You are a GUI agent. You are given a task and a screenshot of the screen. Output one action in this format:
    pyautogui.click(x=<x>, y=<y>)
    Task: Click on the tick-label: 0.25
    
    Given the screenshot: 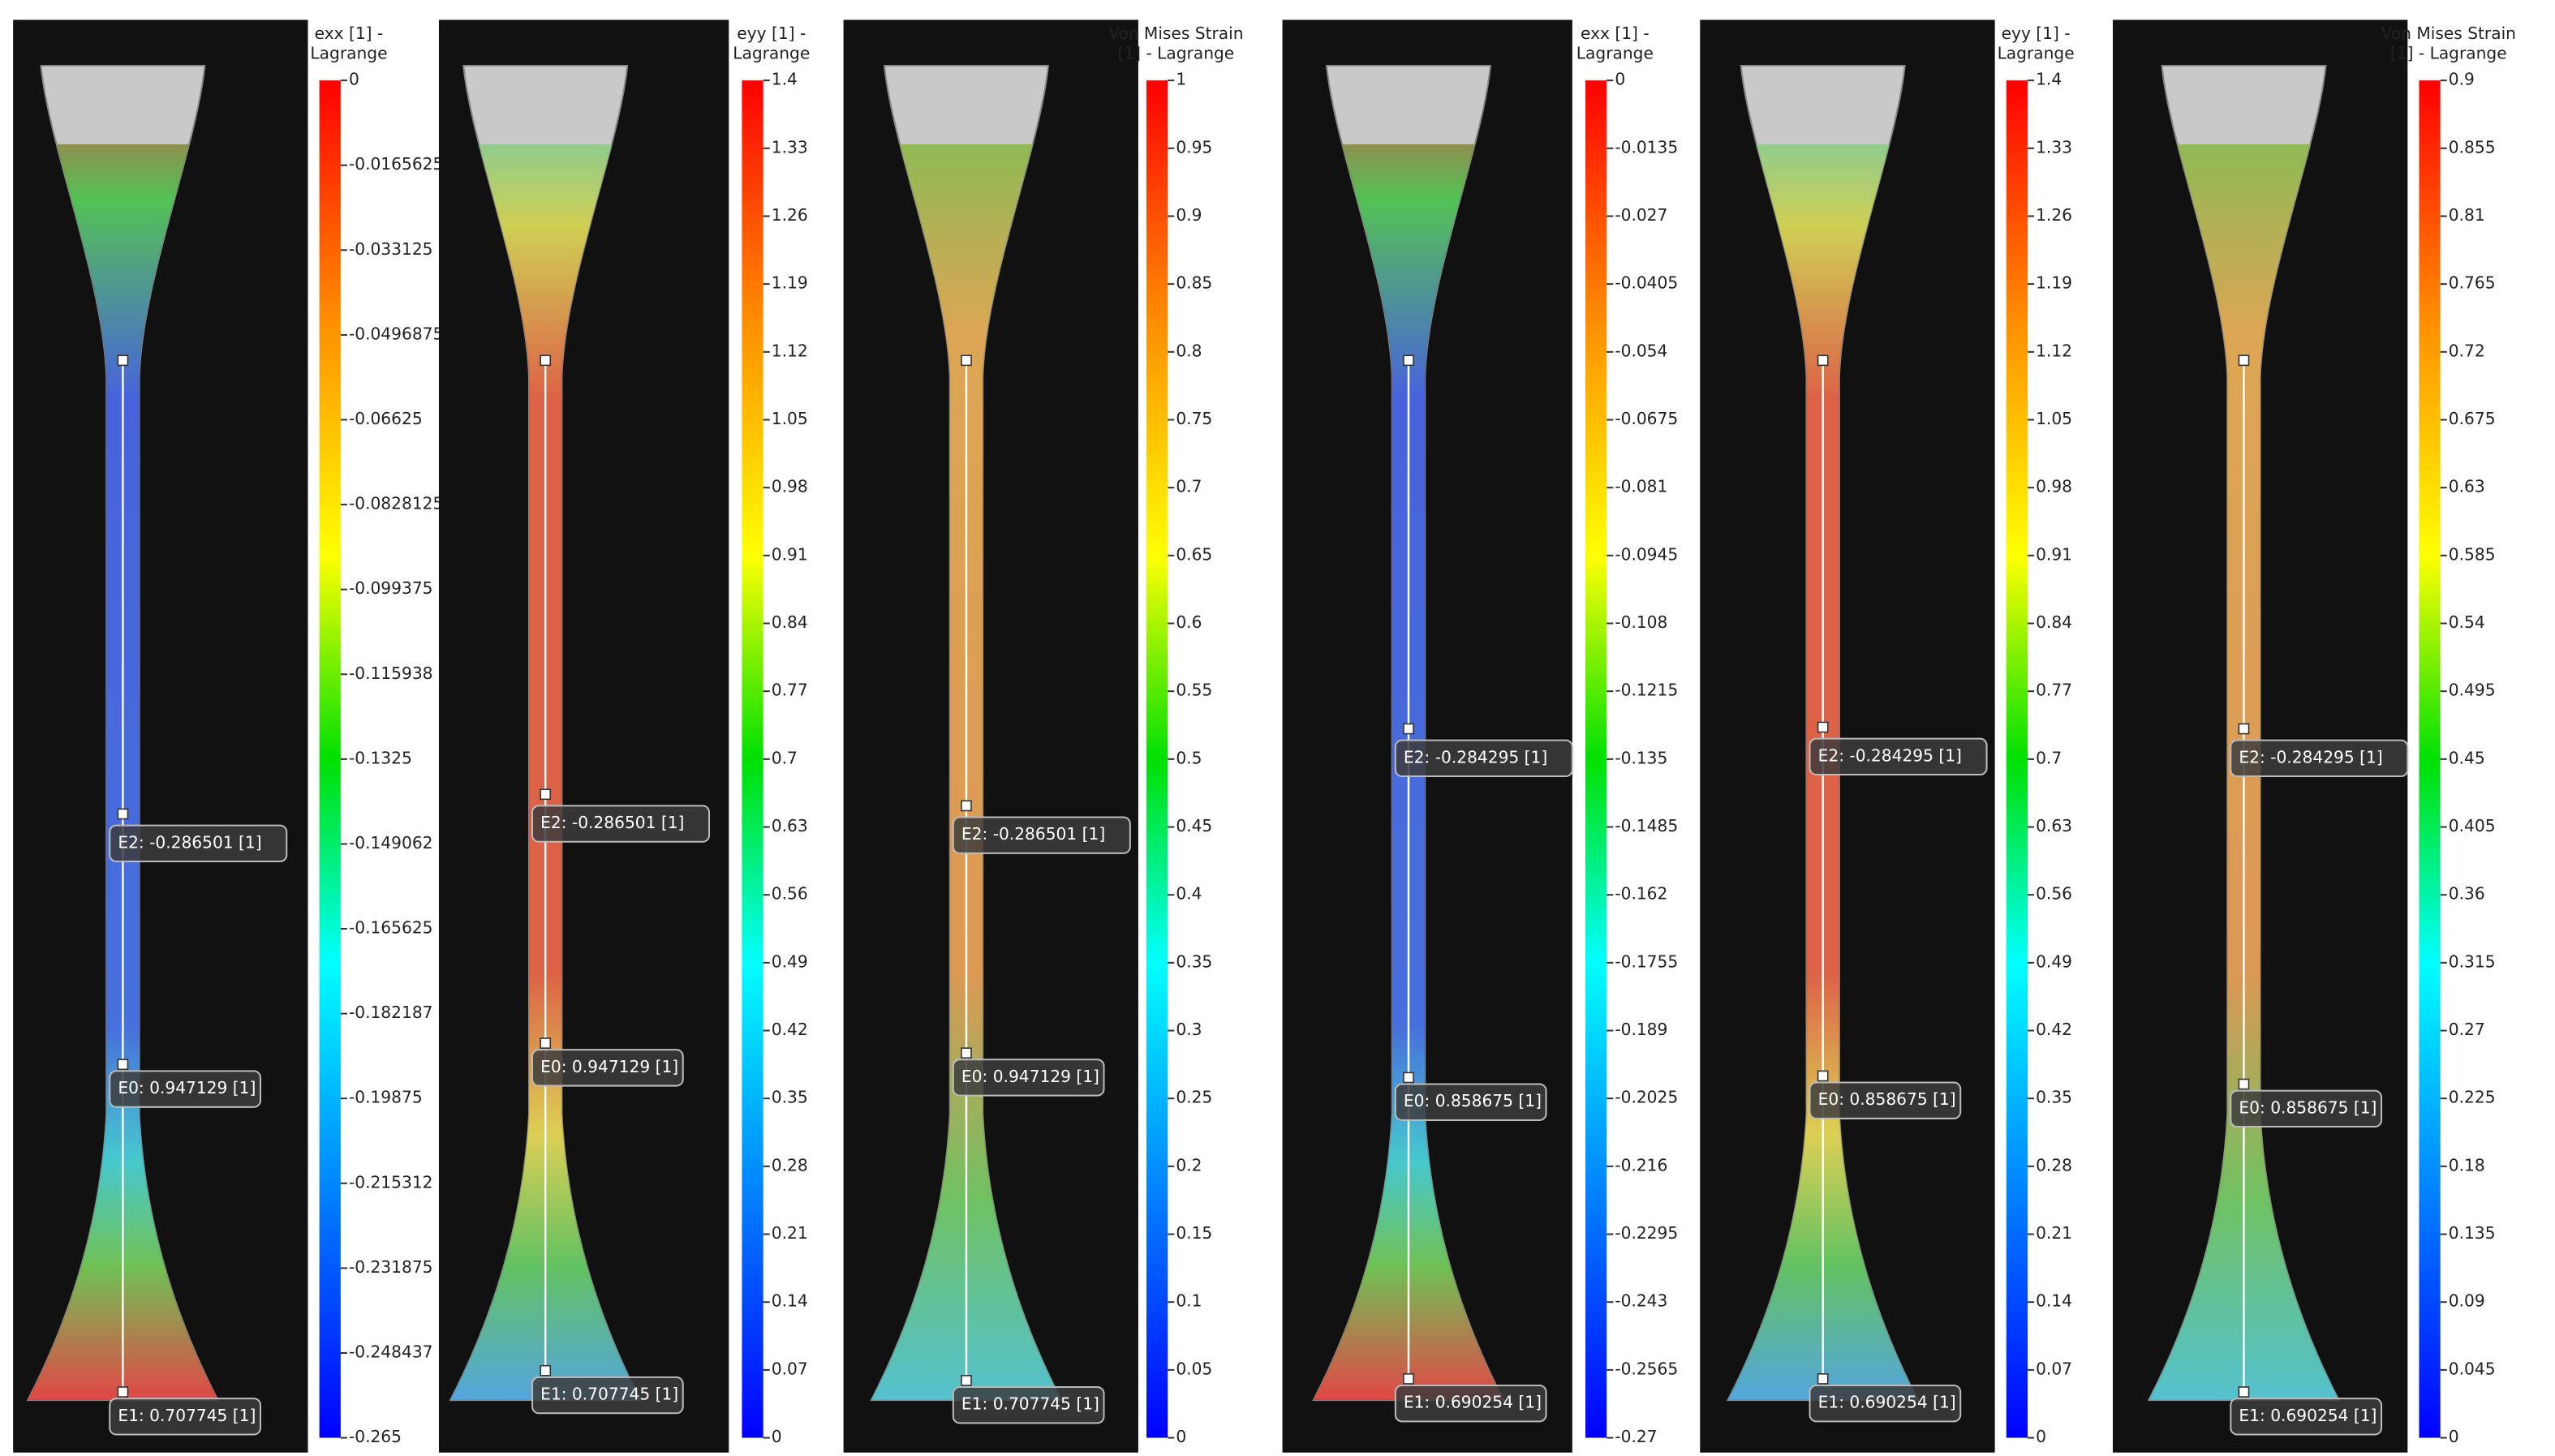 What is the action you would take?
    pyautogui.click(x=1194, y=1097)
    